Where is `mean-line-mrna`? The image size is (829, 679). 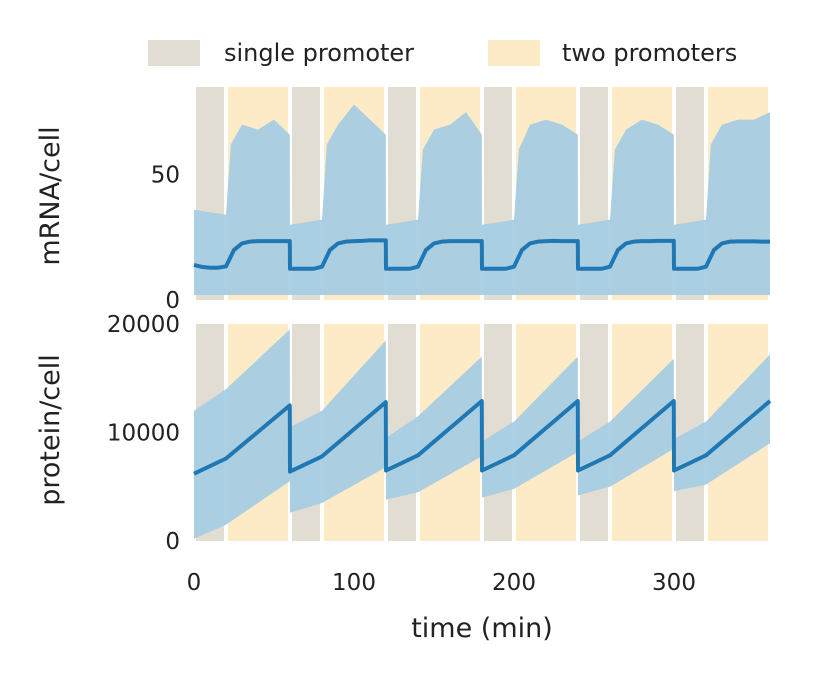 mean-line-mrna is located at coordinates (481, 254).